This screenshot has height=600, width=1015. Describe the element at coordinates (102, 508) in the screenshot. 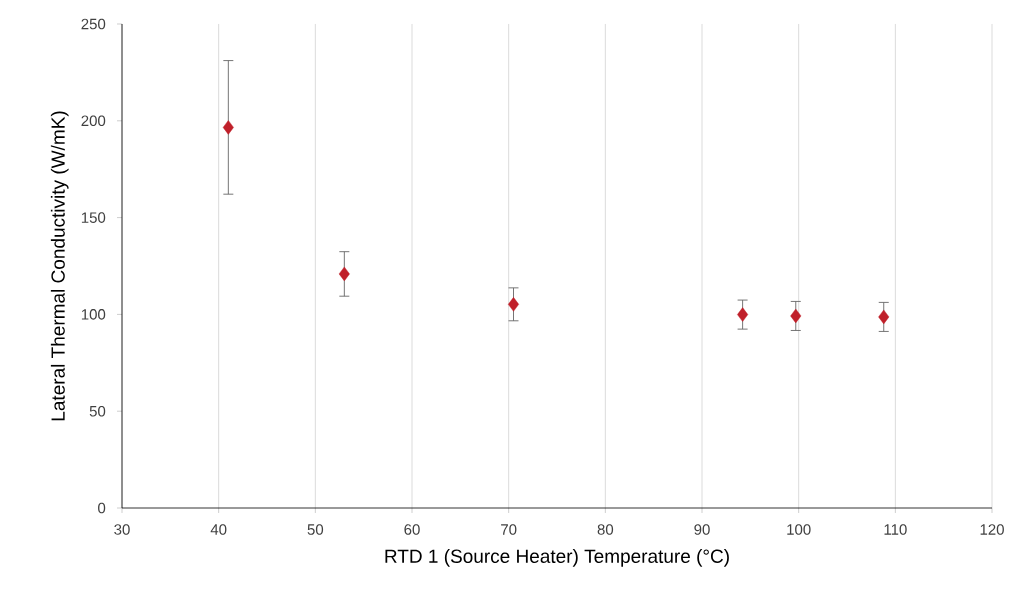

I see `y-tick-label: 0` at that location.